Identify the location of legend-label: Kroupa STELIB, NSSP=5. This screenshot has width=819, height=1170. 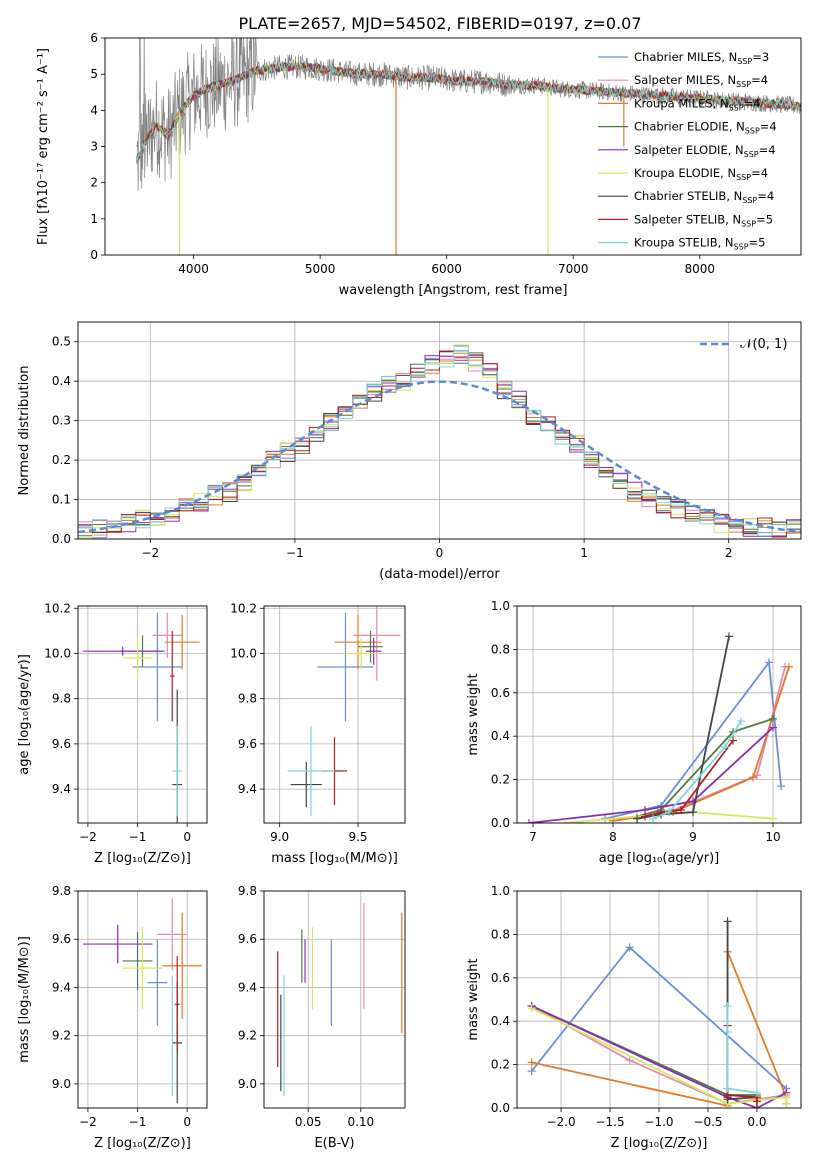
(699, 244).